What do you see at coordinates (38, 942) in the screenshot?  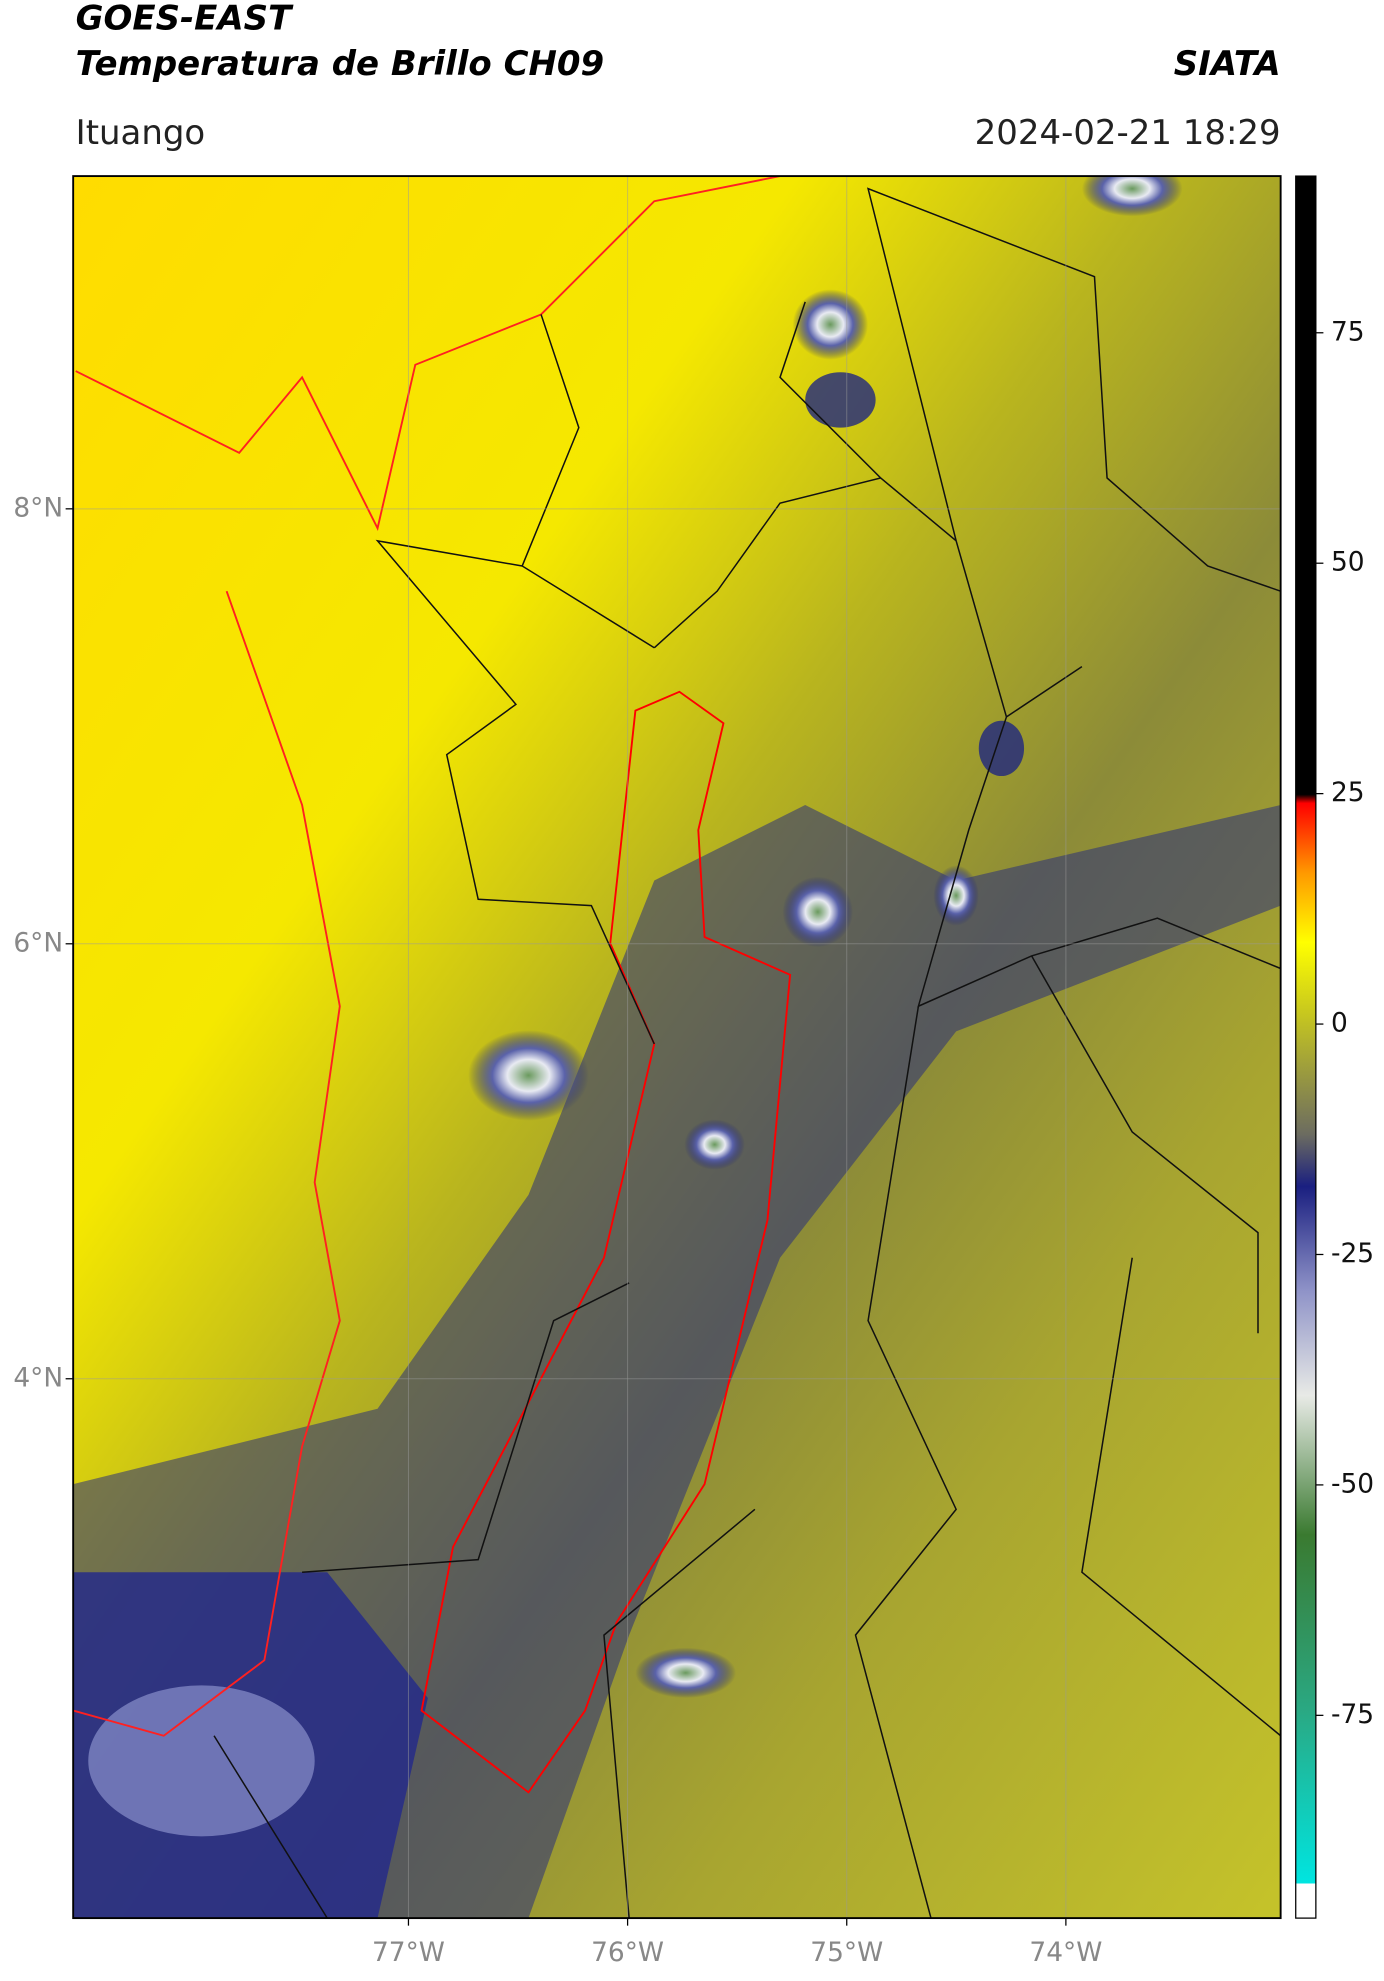 I see `y-tick-label: 6°N` at bounding box center [38, 942].